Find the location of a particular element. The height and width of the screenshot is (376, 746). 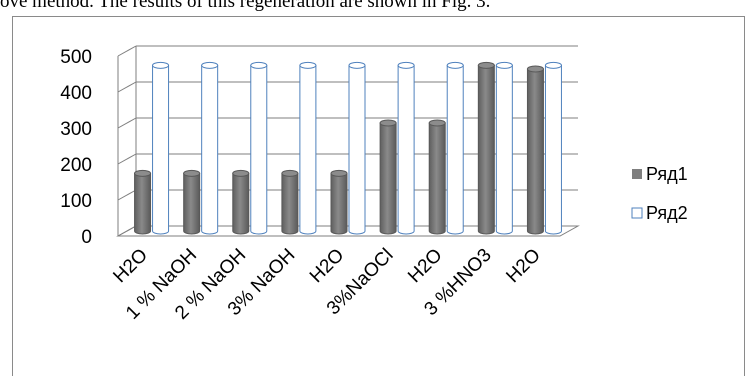

y-tick-label: 300 is located at coordinates (76, 129).